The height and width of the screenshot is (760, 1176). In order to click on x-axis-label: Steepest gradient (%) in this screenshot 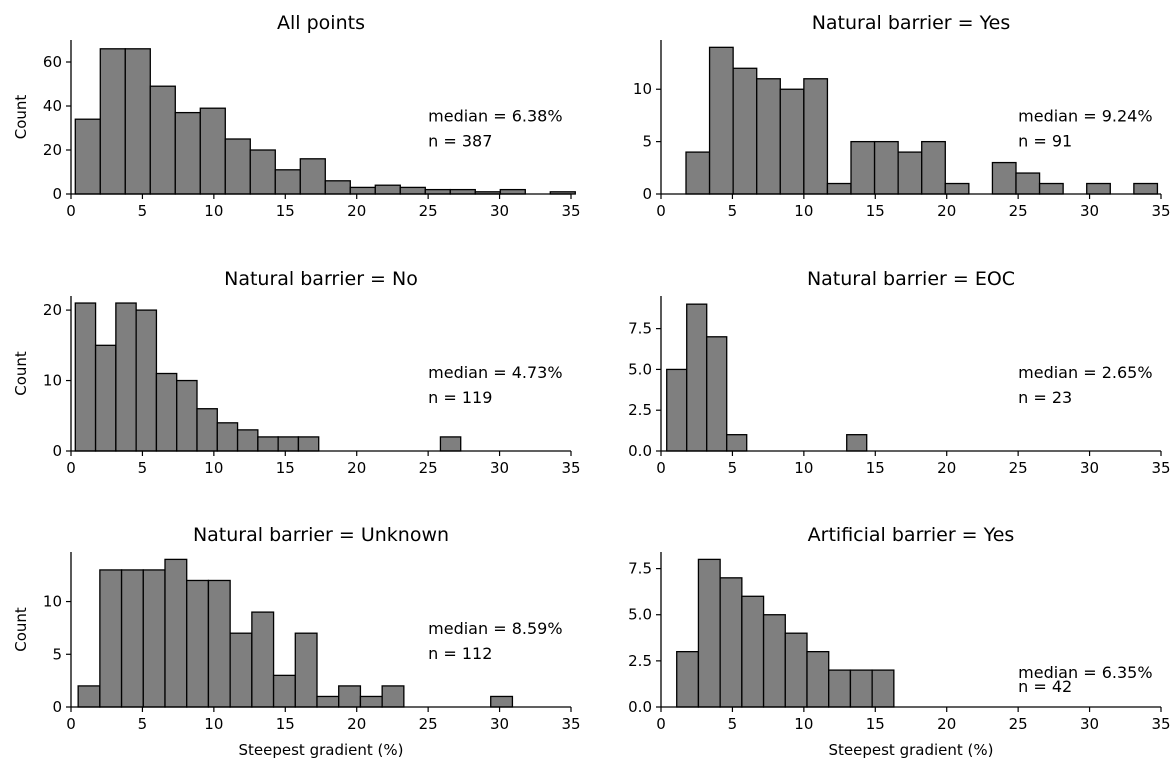, I will do `click(911, 750)`.